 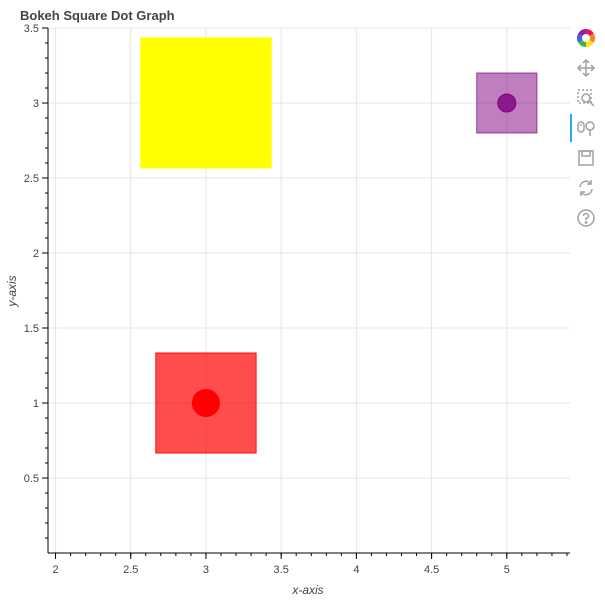 What do you see at coordinates (507, 570) in the screenshot?
I see `x-tick-label: 5` at bounding box center [507, 570].